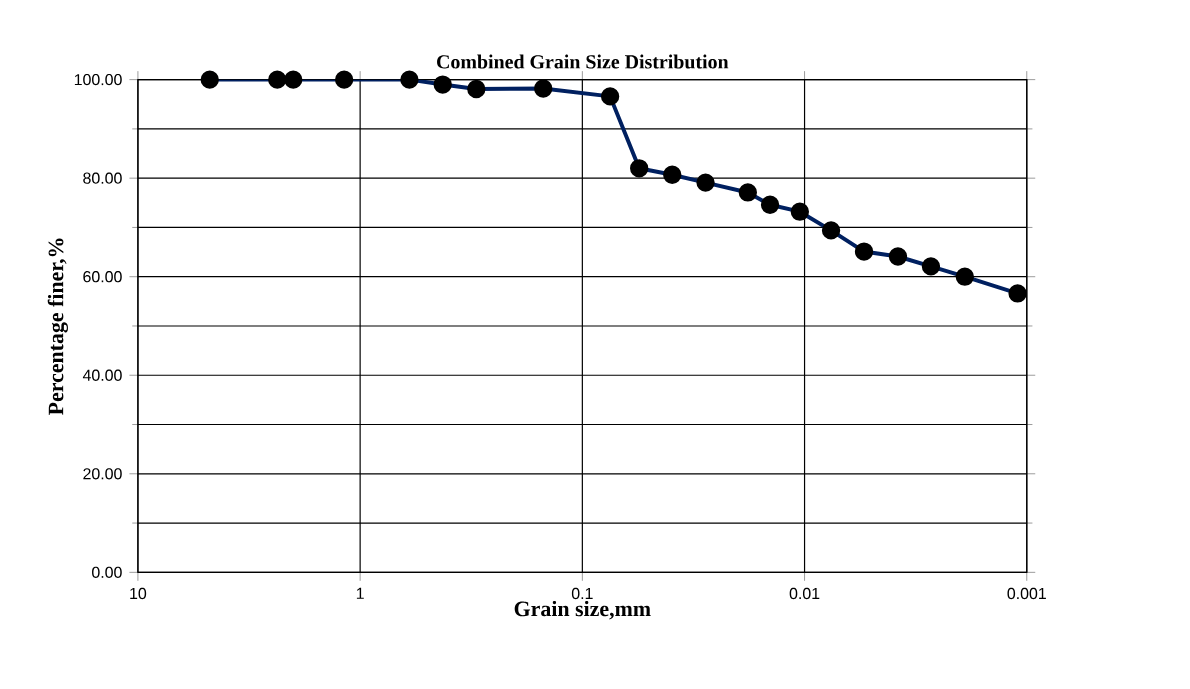  What do you see at coordinates (102, 277) in the screenshot?
I see `y-tick-label: 60.00` at bounding box center [102, 277].